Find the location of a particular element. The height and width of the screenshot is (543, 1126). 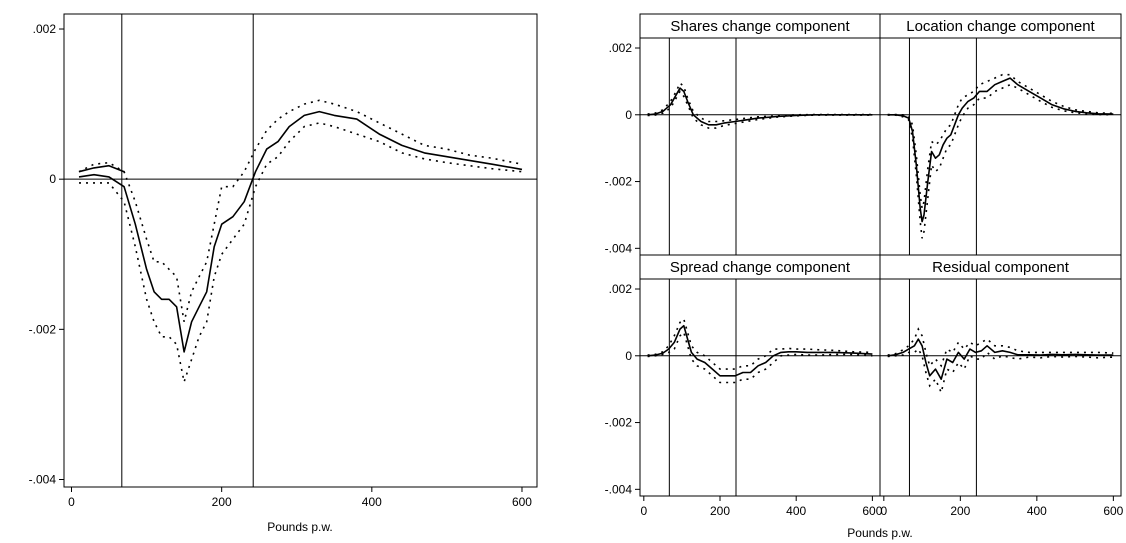

panel-title: Shares change component is located at coordinates (760, 26).